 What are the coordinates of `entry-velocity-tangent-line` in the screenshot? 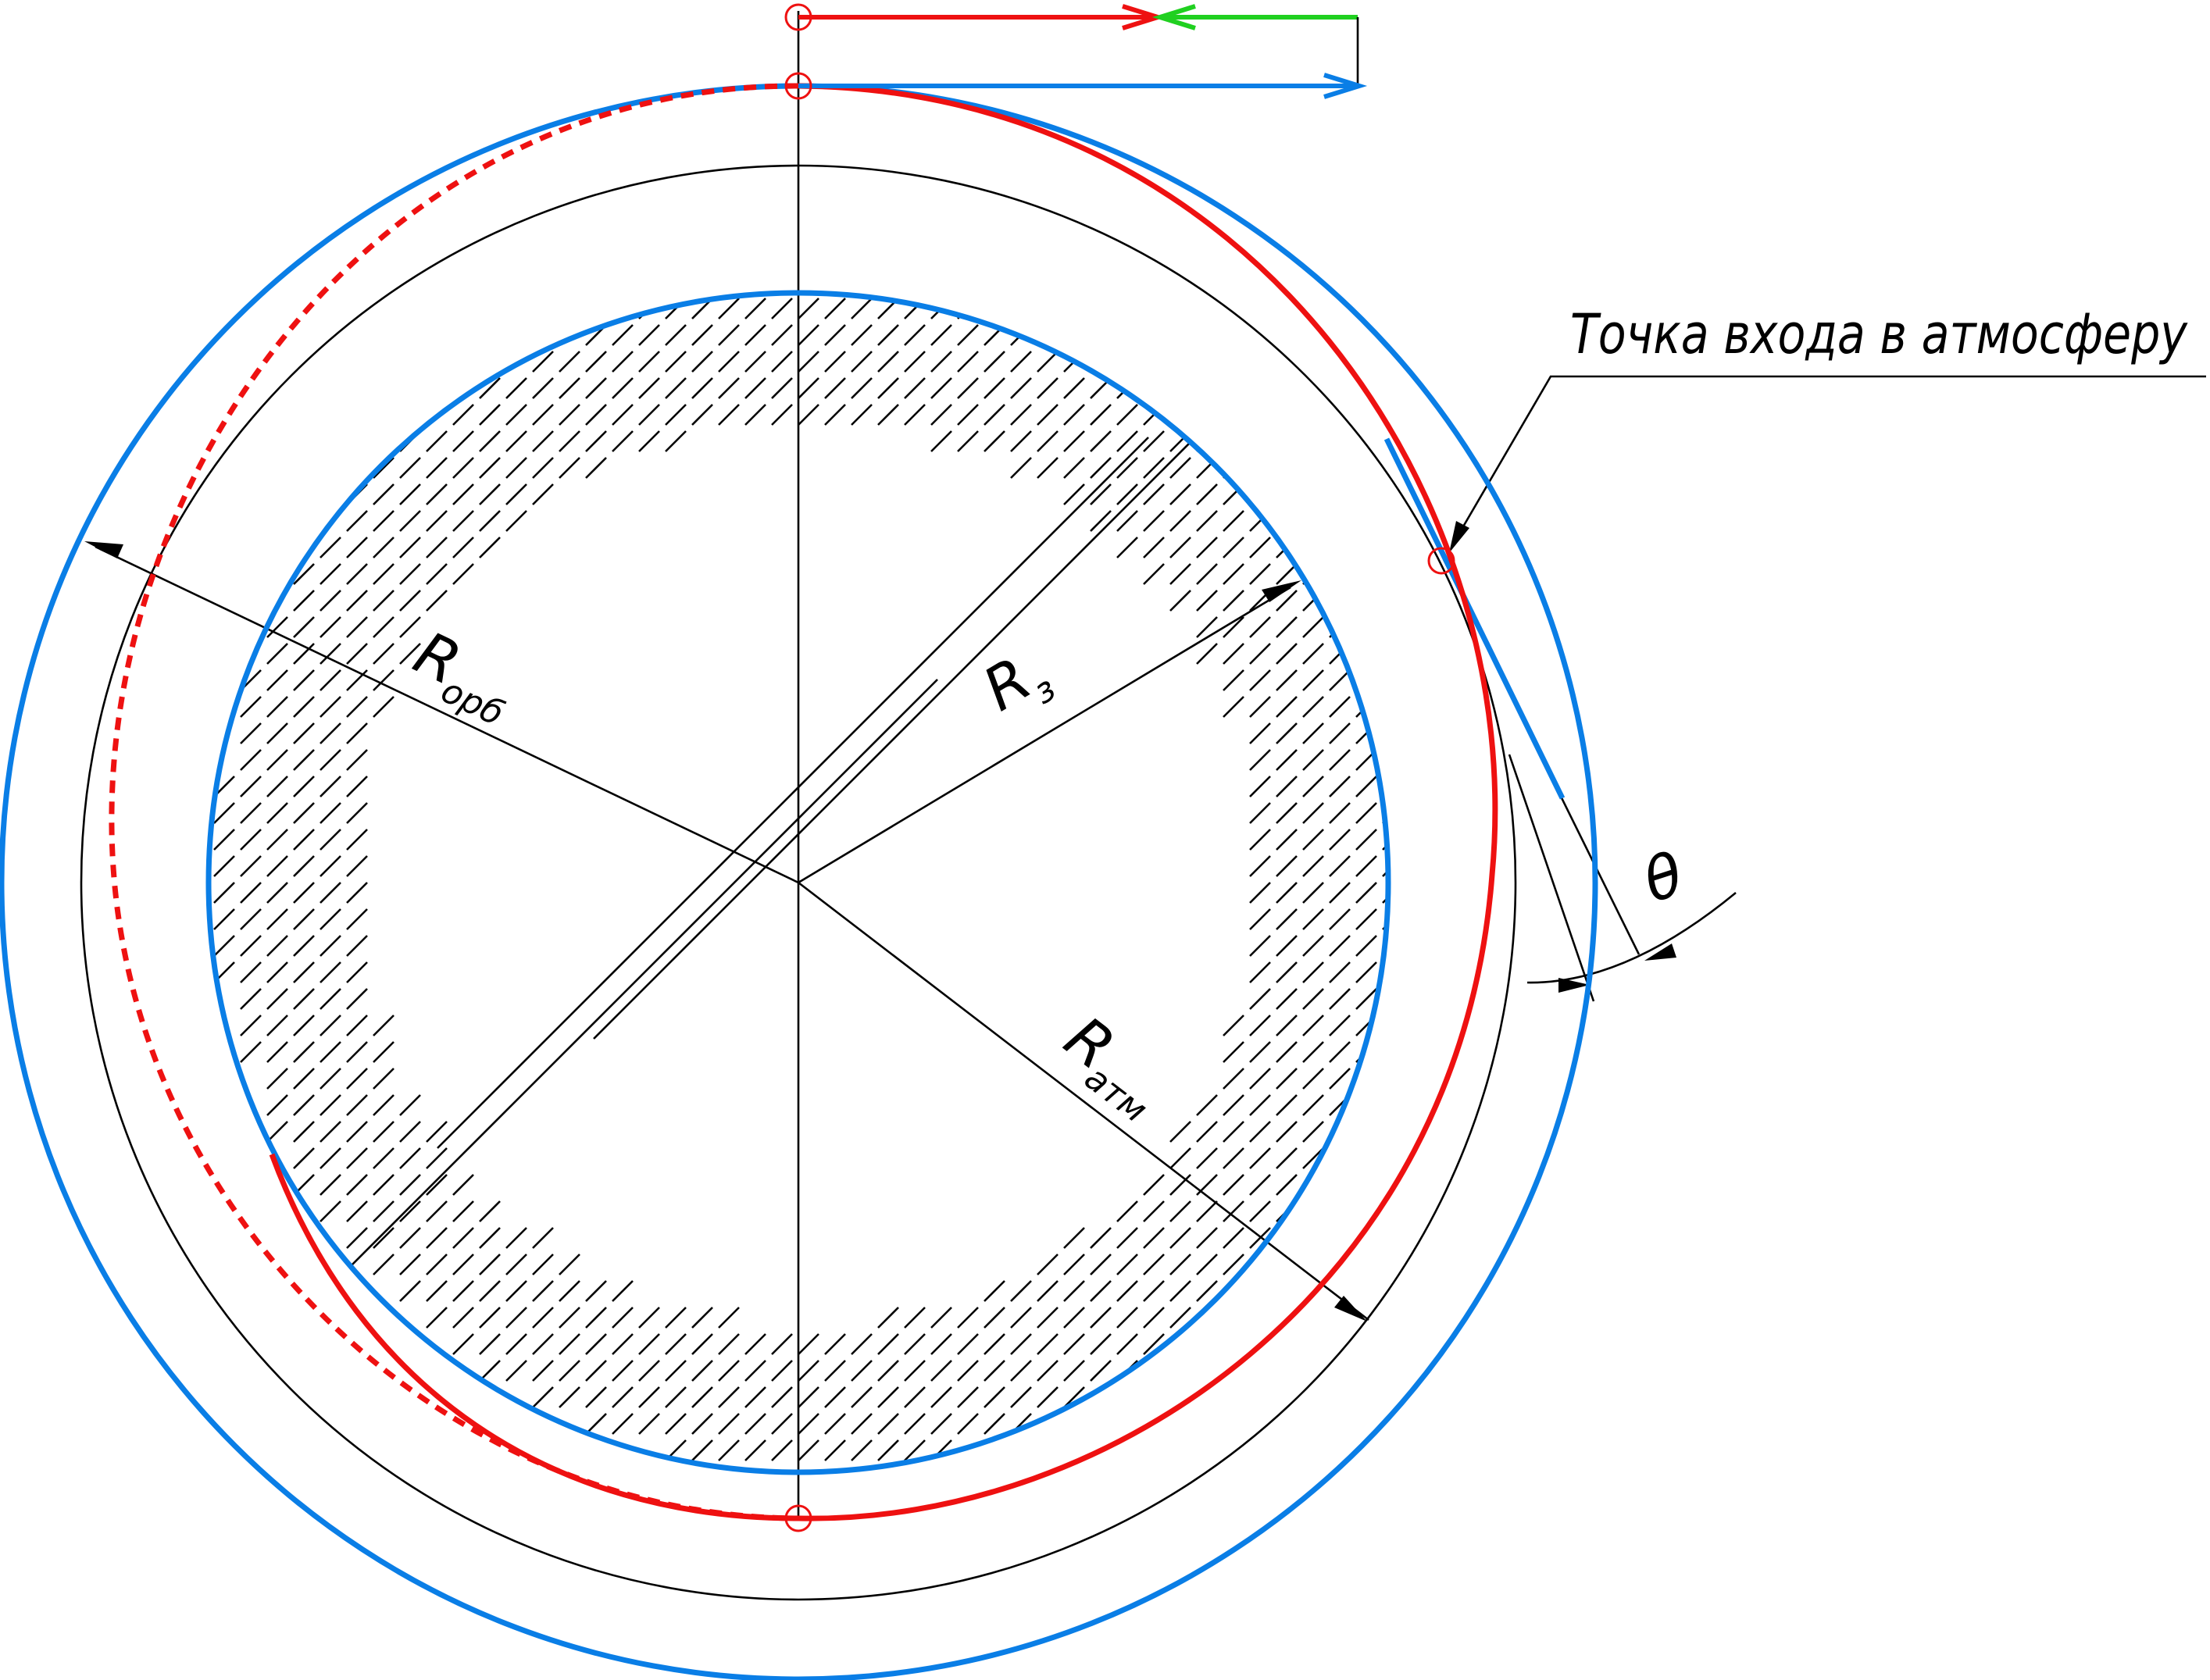 It's located at (1474, 618).